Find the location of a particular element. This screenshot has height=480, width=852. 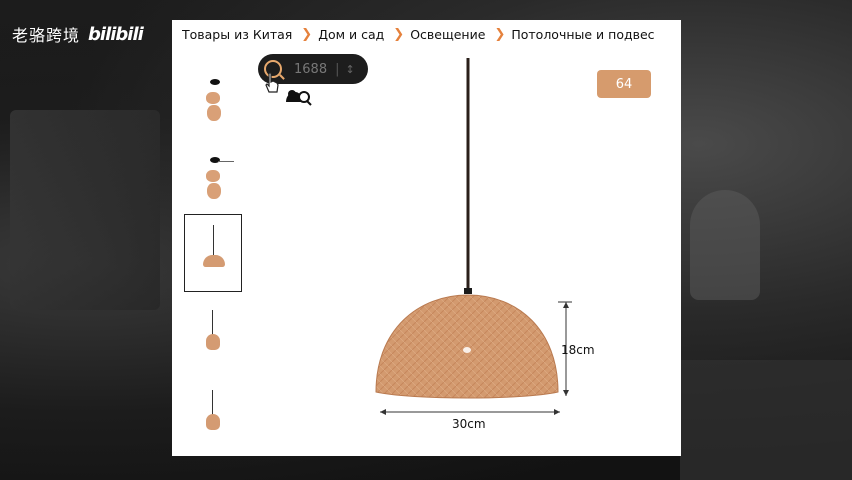

image-count-badge: 64 is located at coordinates (624, 84).